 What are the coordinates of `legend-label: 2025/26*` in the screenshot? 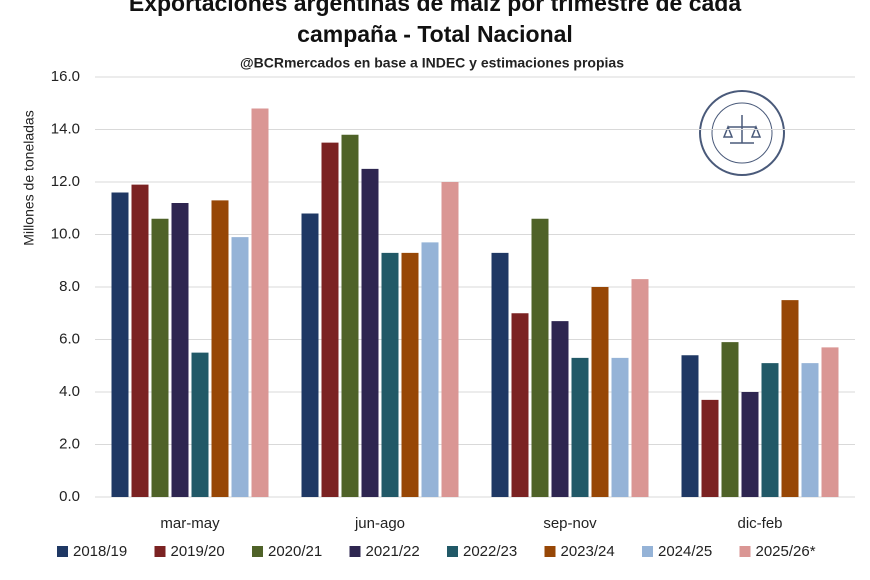 It's located at (786, 551).